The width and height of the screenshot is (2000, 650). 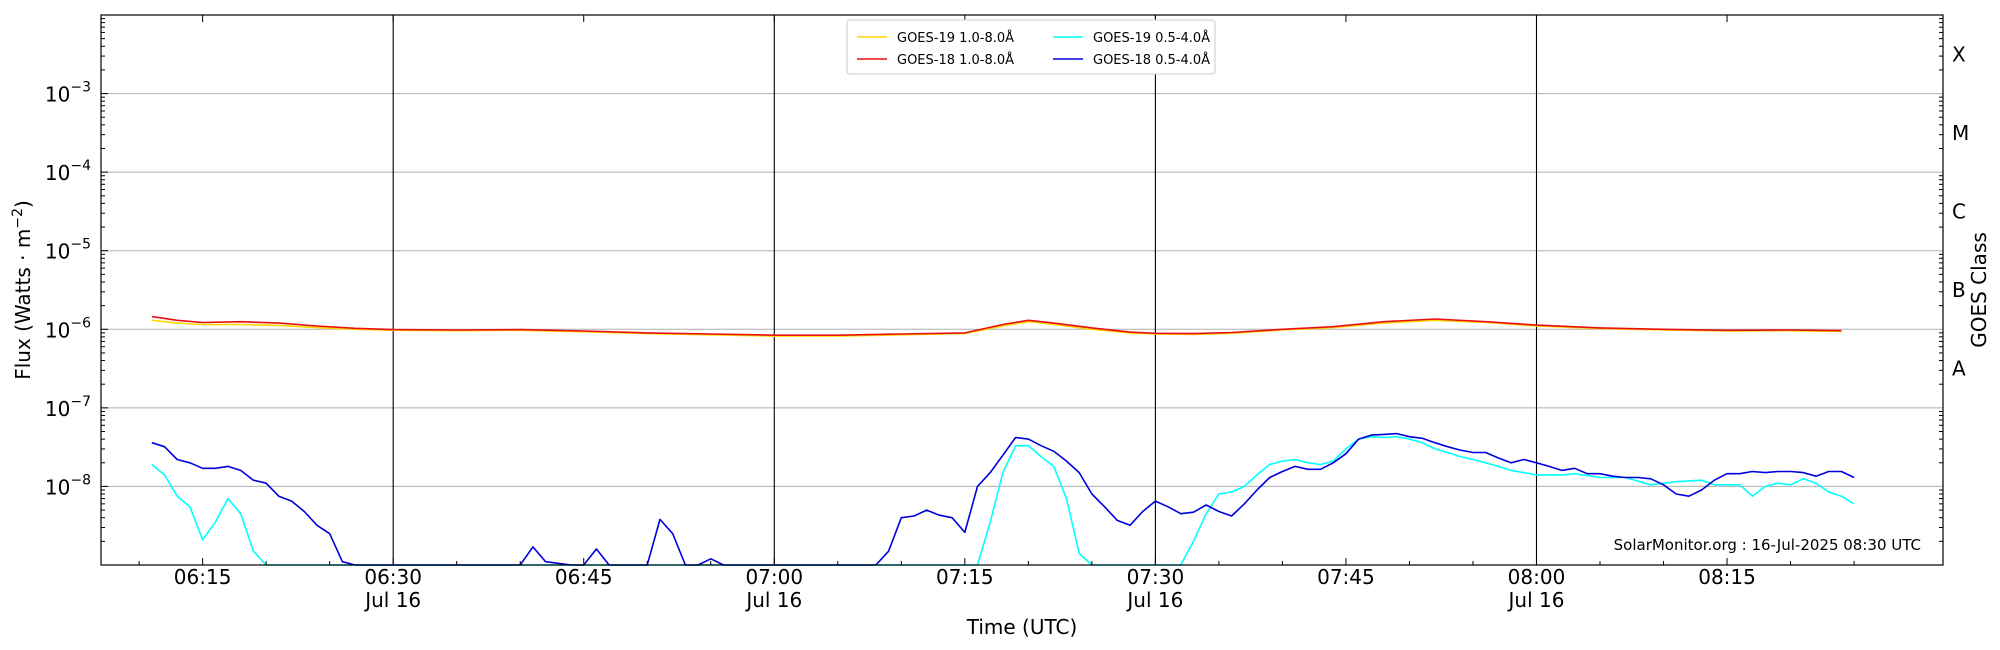 I want to click on x-axis-label: Time (UTC), so click(x=1022, y=627).